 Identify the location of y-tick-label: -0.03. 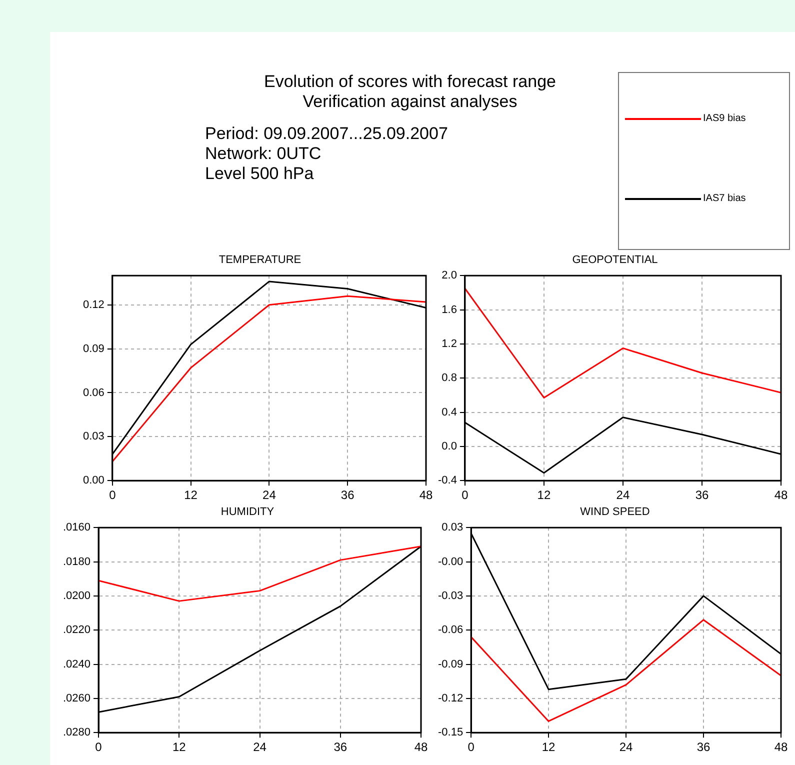
(451, 596).